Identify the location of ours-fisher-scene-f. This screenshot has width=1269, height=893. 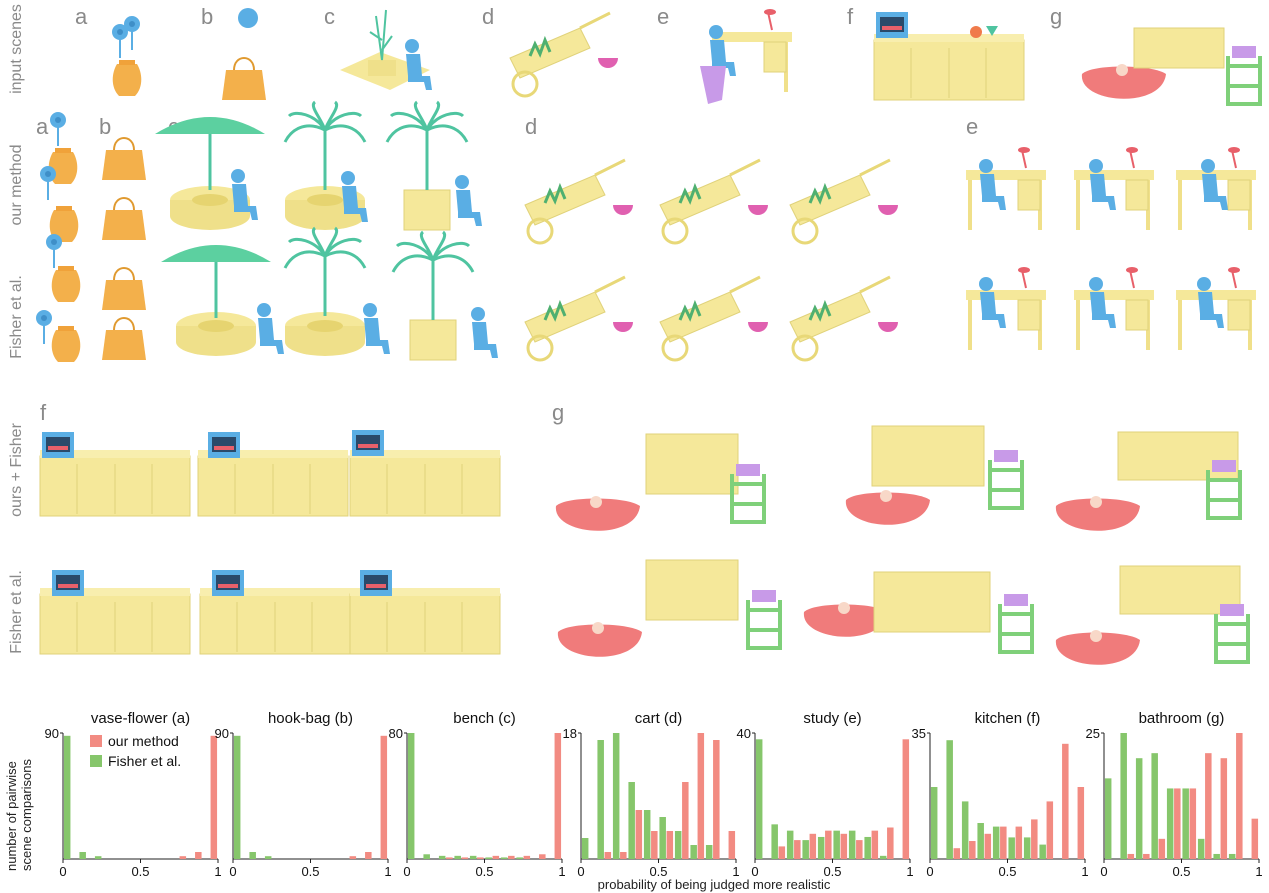
(270, 473).